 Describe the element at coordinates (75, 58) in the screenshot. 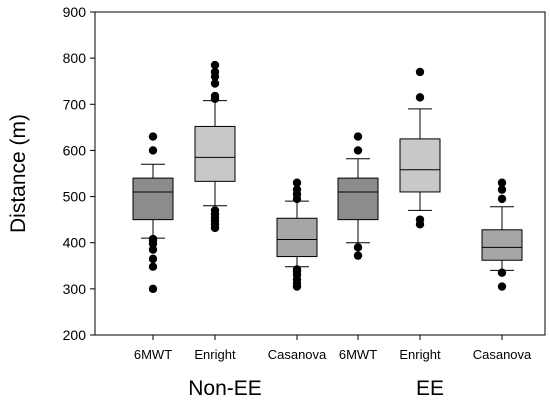

I see `y-tick-label: 800` at that location.